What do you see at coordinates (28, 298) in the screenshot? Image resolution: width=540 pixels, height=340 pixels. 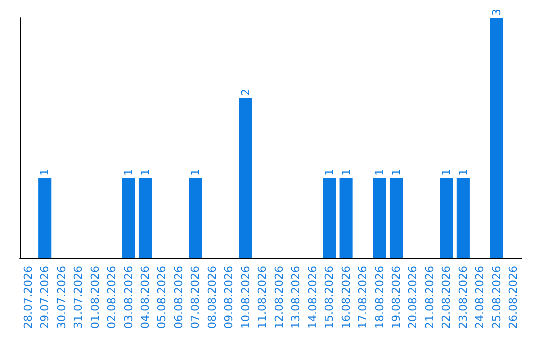 I see `x-tick-label: 28.07.2026` at bounding box center [28, 298].